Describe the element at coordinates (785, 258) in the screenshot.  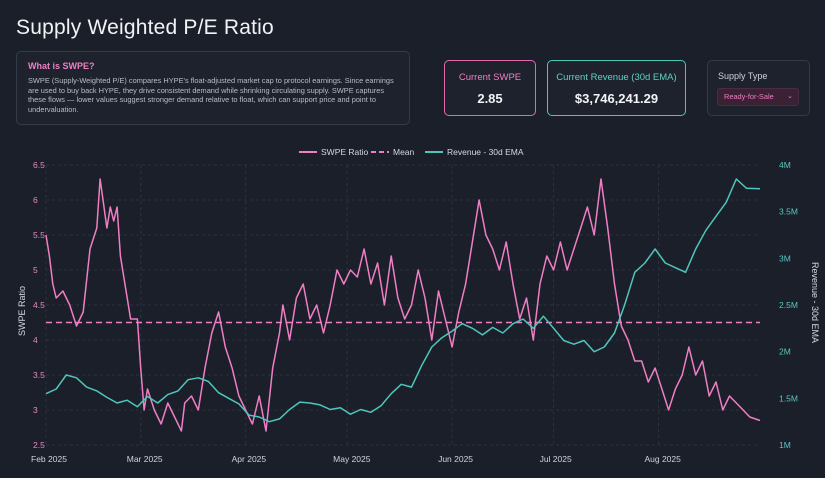
I see `y-tick-right: 3M` at that location.